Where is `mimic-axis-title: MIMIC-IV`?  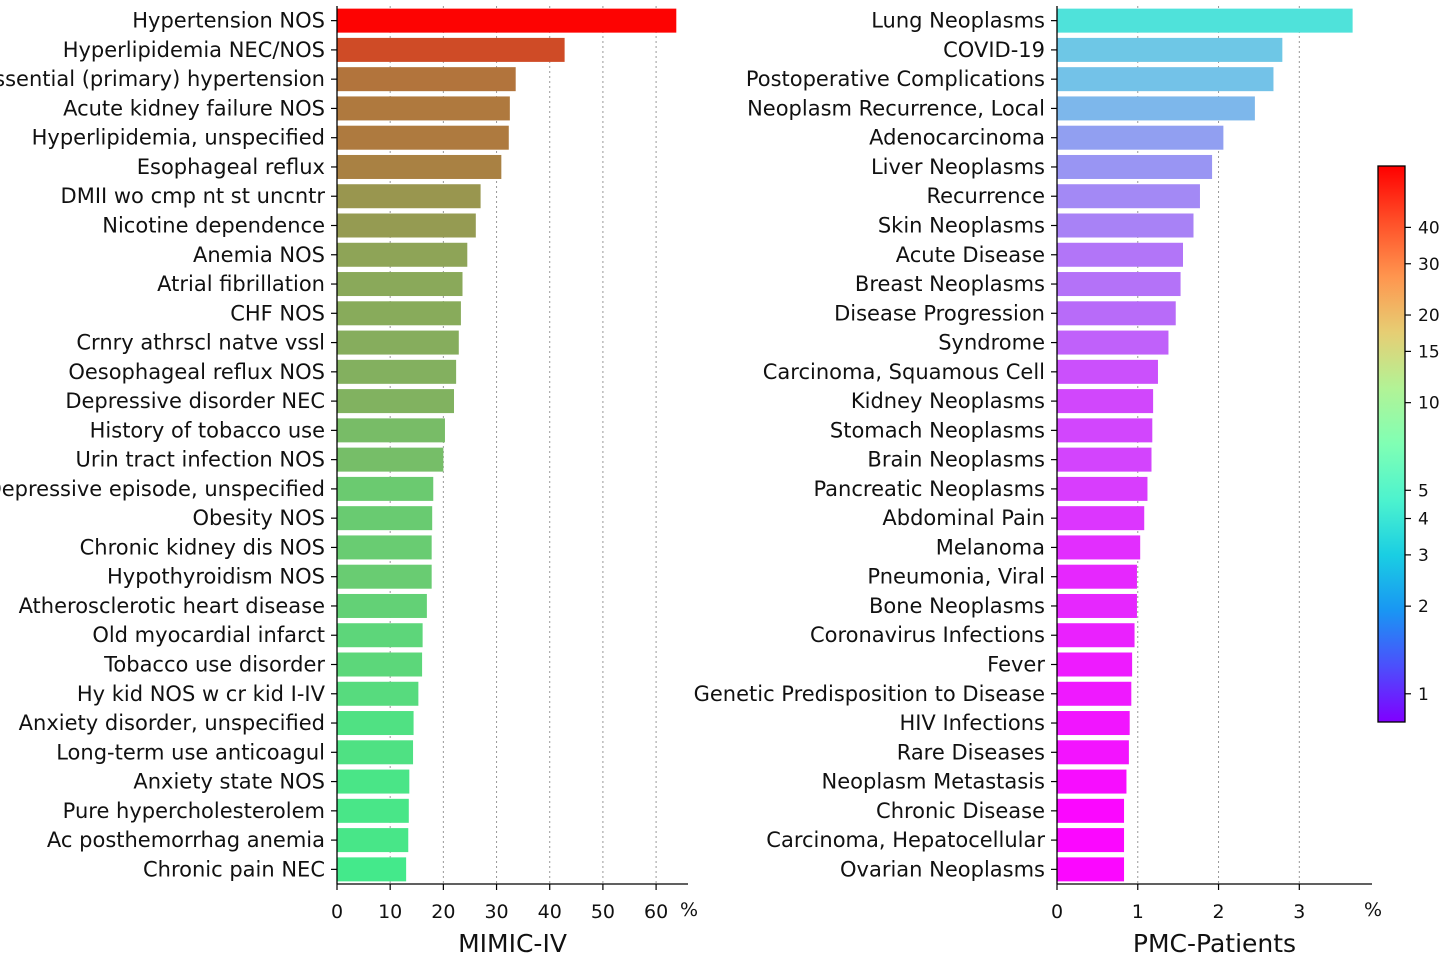 mimic-axis-title: MIMIC-IV is located at coordinates (512, 941).